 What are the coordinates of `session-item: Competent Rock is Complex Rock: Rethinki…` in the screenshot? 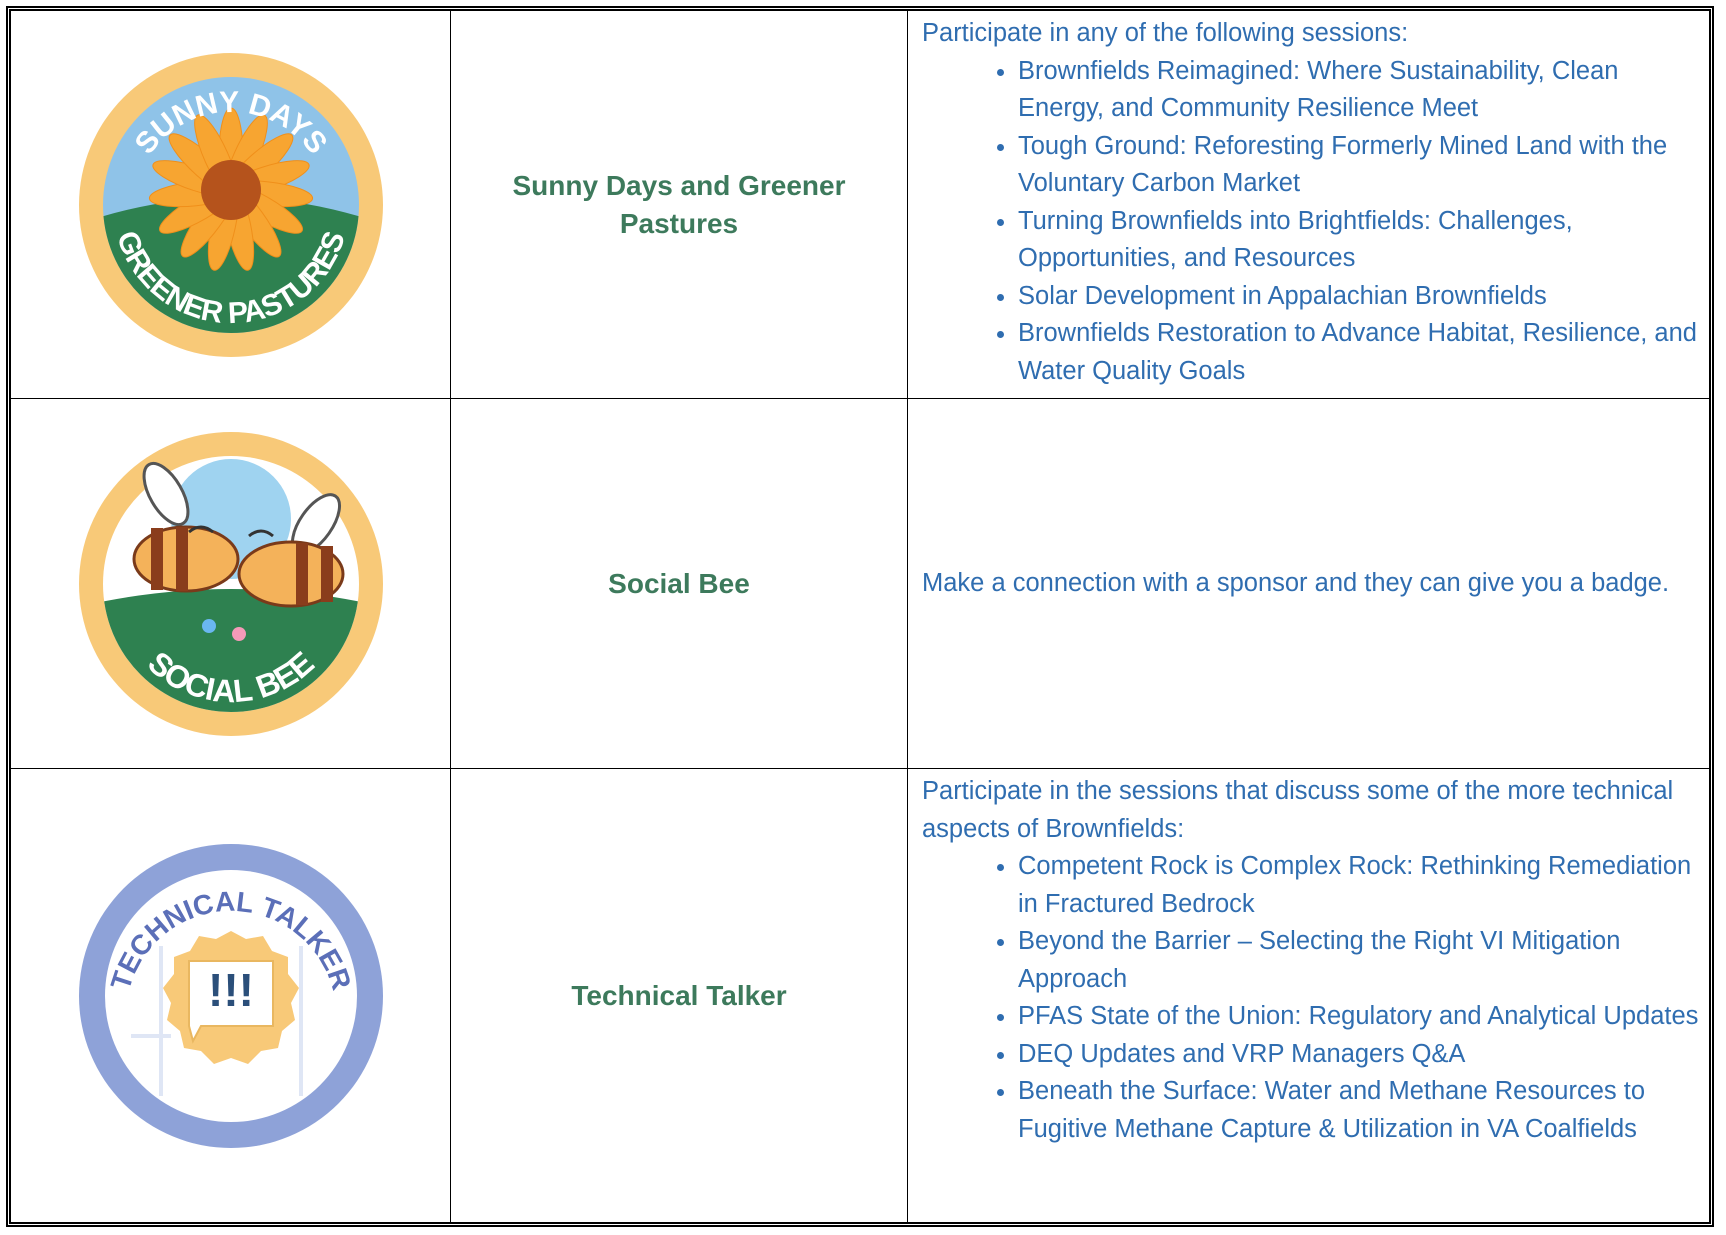 It's located at (1358, 885).